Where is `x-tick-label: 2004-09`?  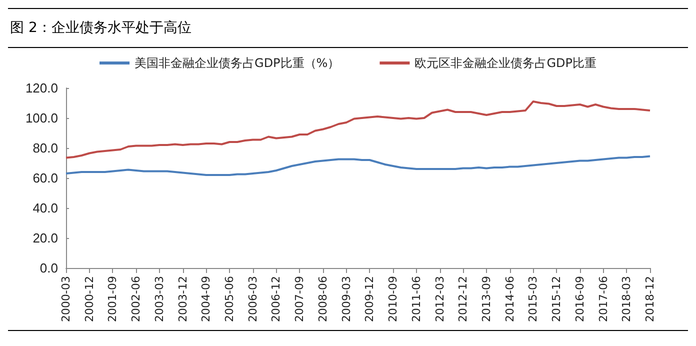
x-tick-label: 2004-09 is located at coordinates (206, 299).